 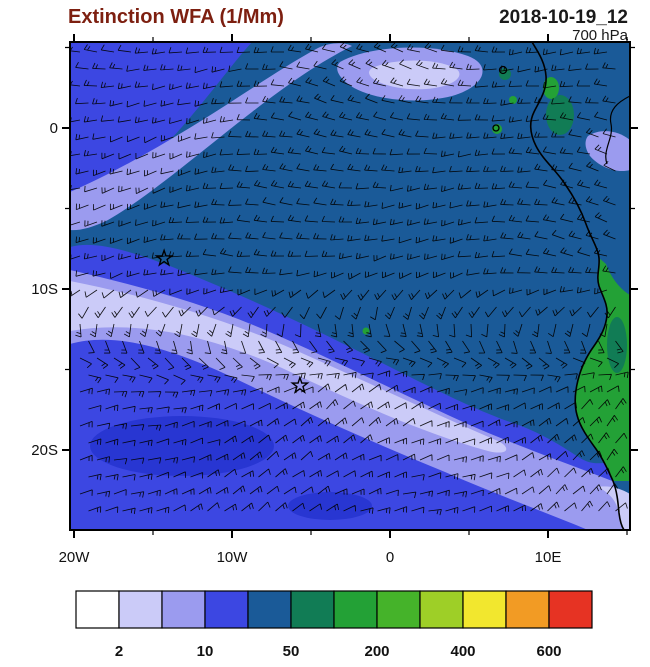 I want to click on y-axis-label: 10S, so click(x=44, y=289).